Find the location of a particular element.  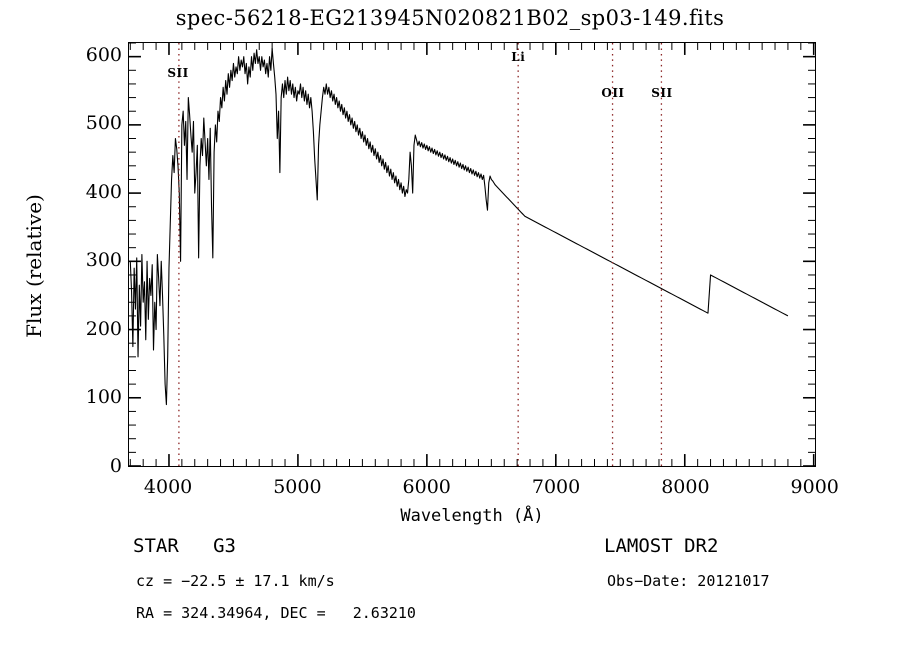

coordinates-label: RA = 324.34964, DEC = 2.63210 is located at coordinates (276, 613).